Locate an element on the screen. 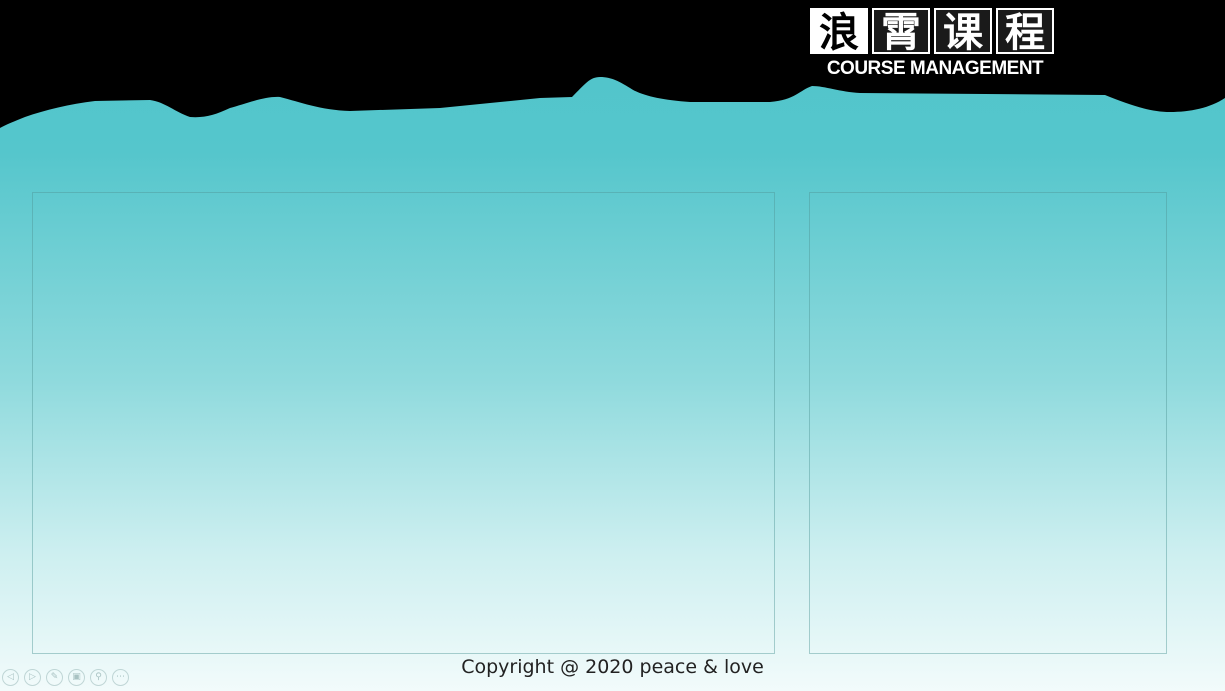 The image size is (1225, 691). logo-char-3: 课 is located at coordinates (963, 32).